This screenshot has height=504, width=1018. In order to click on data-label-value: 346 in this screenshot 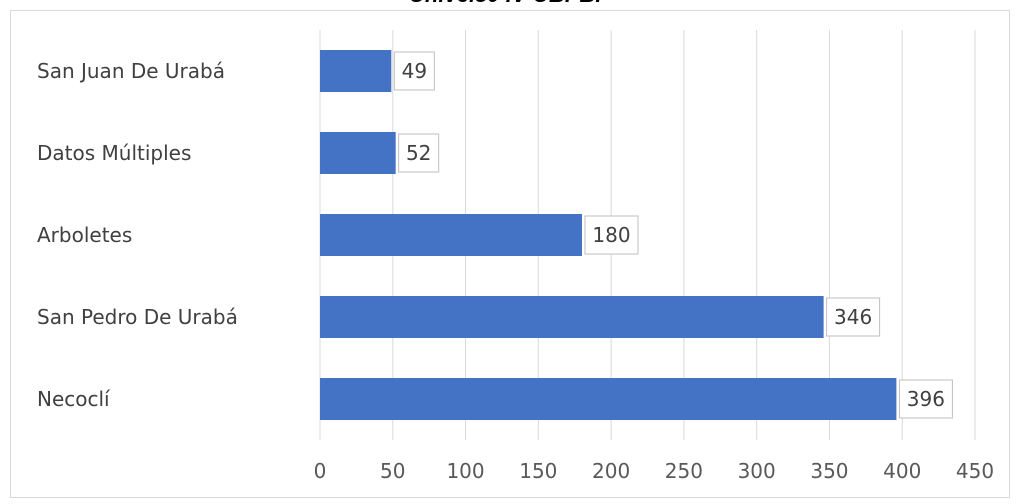, I will do `click(853, 317)`.